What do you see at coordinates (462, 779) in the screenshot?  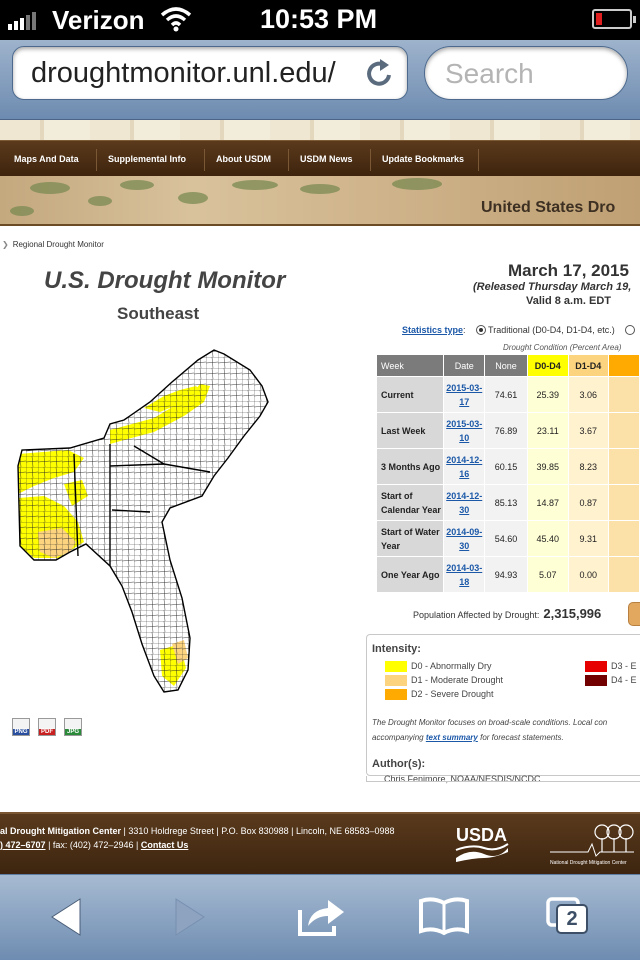 I see `author-name: Chris Fenimore, NOAA/NESDIS/NCDC` at bounding box center [462, 779].